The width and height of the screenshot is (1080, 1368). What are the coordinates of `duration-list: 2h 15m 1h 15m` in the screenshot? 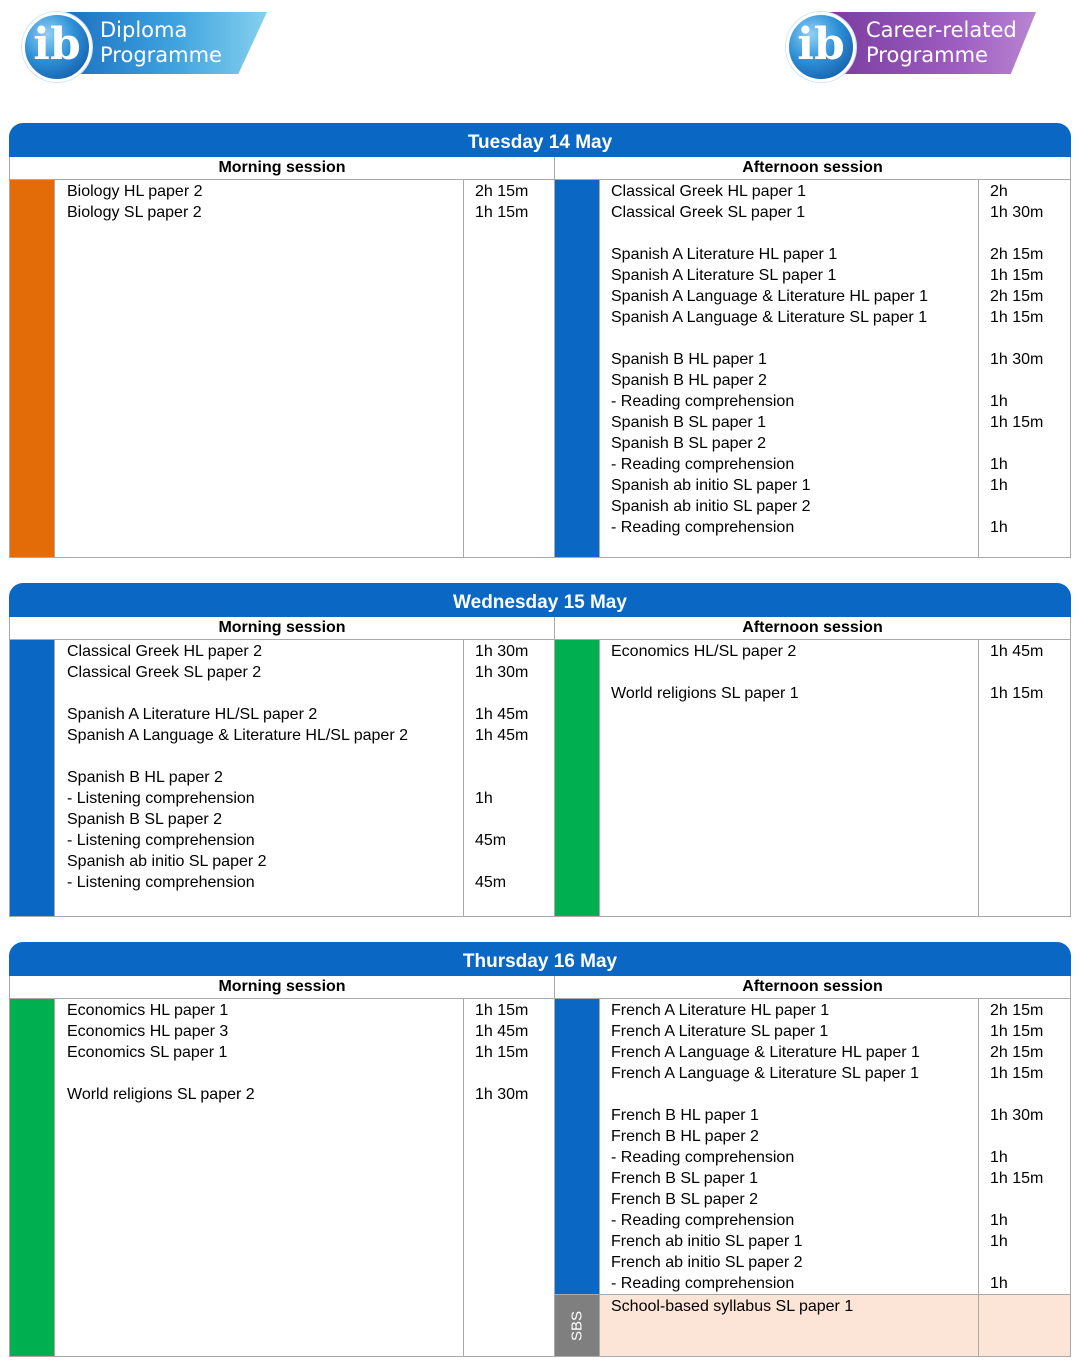 It's located at (509, 368).